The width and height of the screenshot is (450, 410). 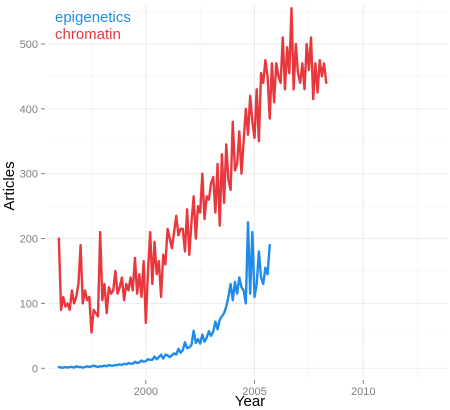 What do you see at coordinates (29, 304) in the screenshot?
I see `y-tick-label: 100` at bounding box center [29, 304].